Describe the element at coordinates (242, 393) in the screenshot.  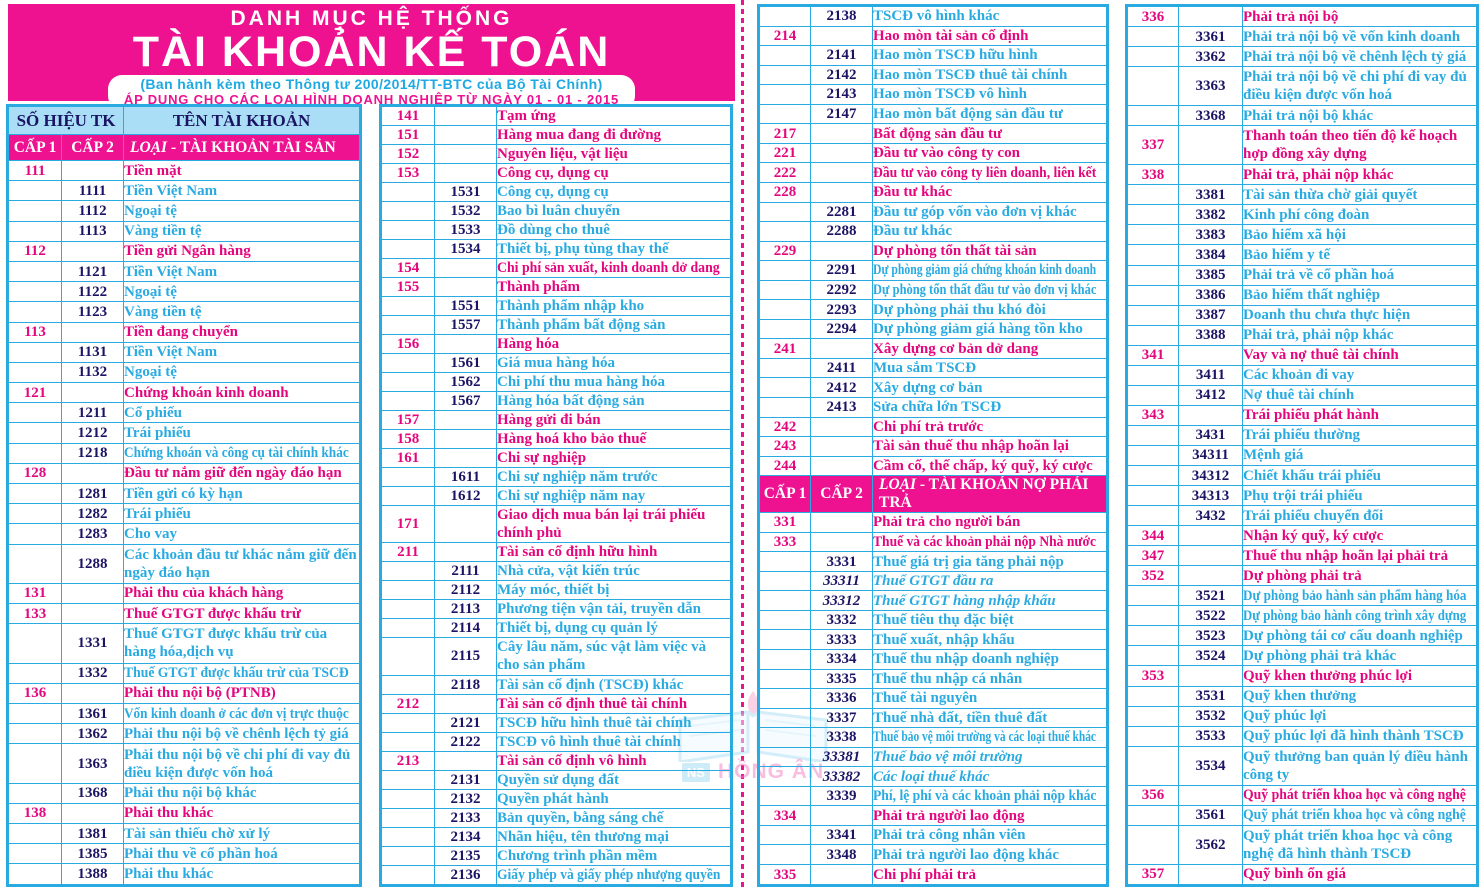
I see `account-name: Chứng khoán kinh doanh` at that location.